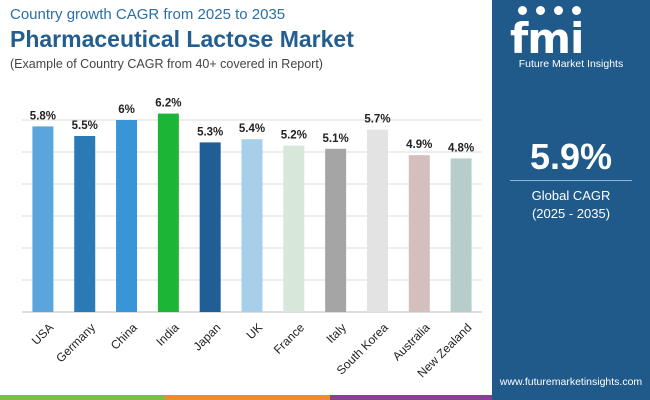 This screenshot has width=650, height=400. What do you see at coordinates (547, 38) in the screenshot?
I see `logo-text: fmi` at bounding box center [547, 38].